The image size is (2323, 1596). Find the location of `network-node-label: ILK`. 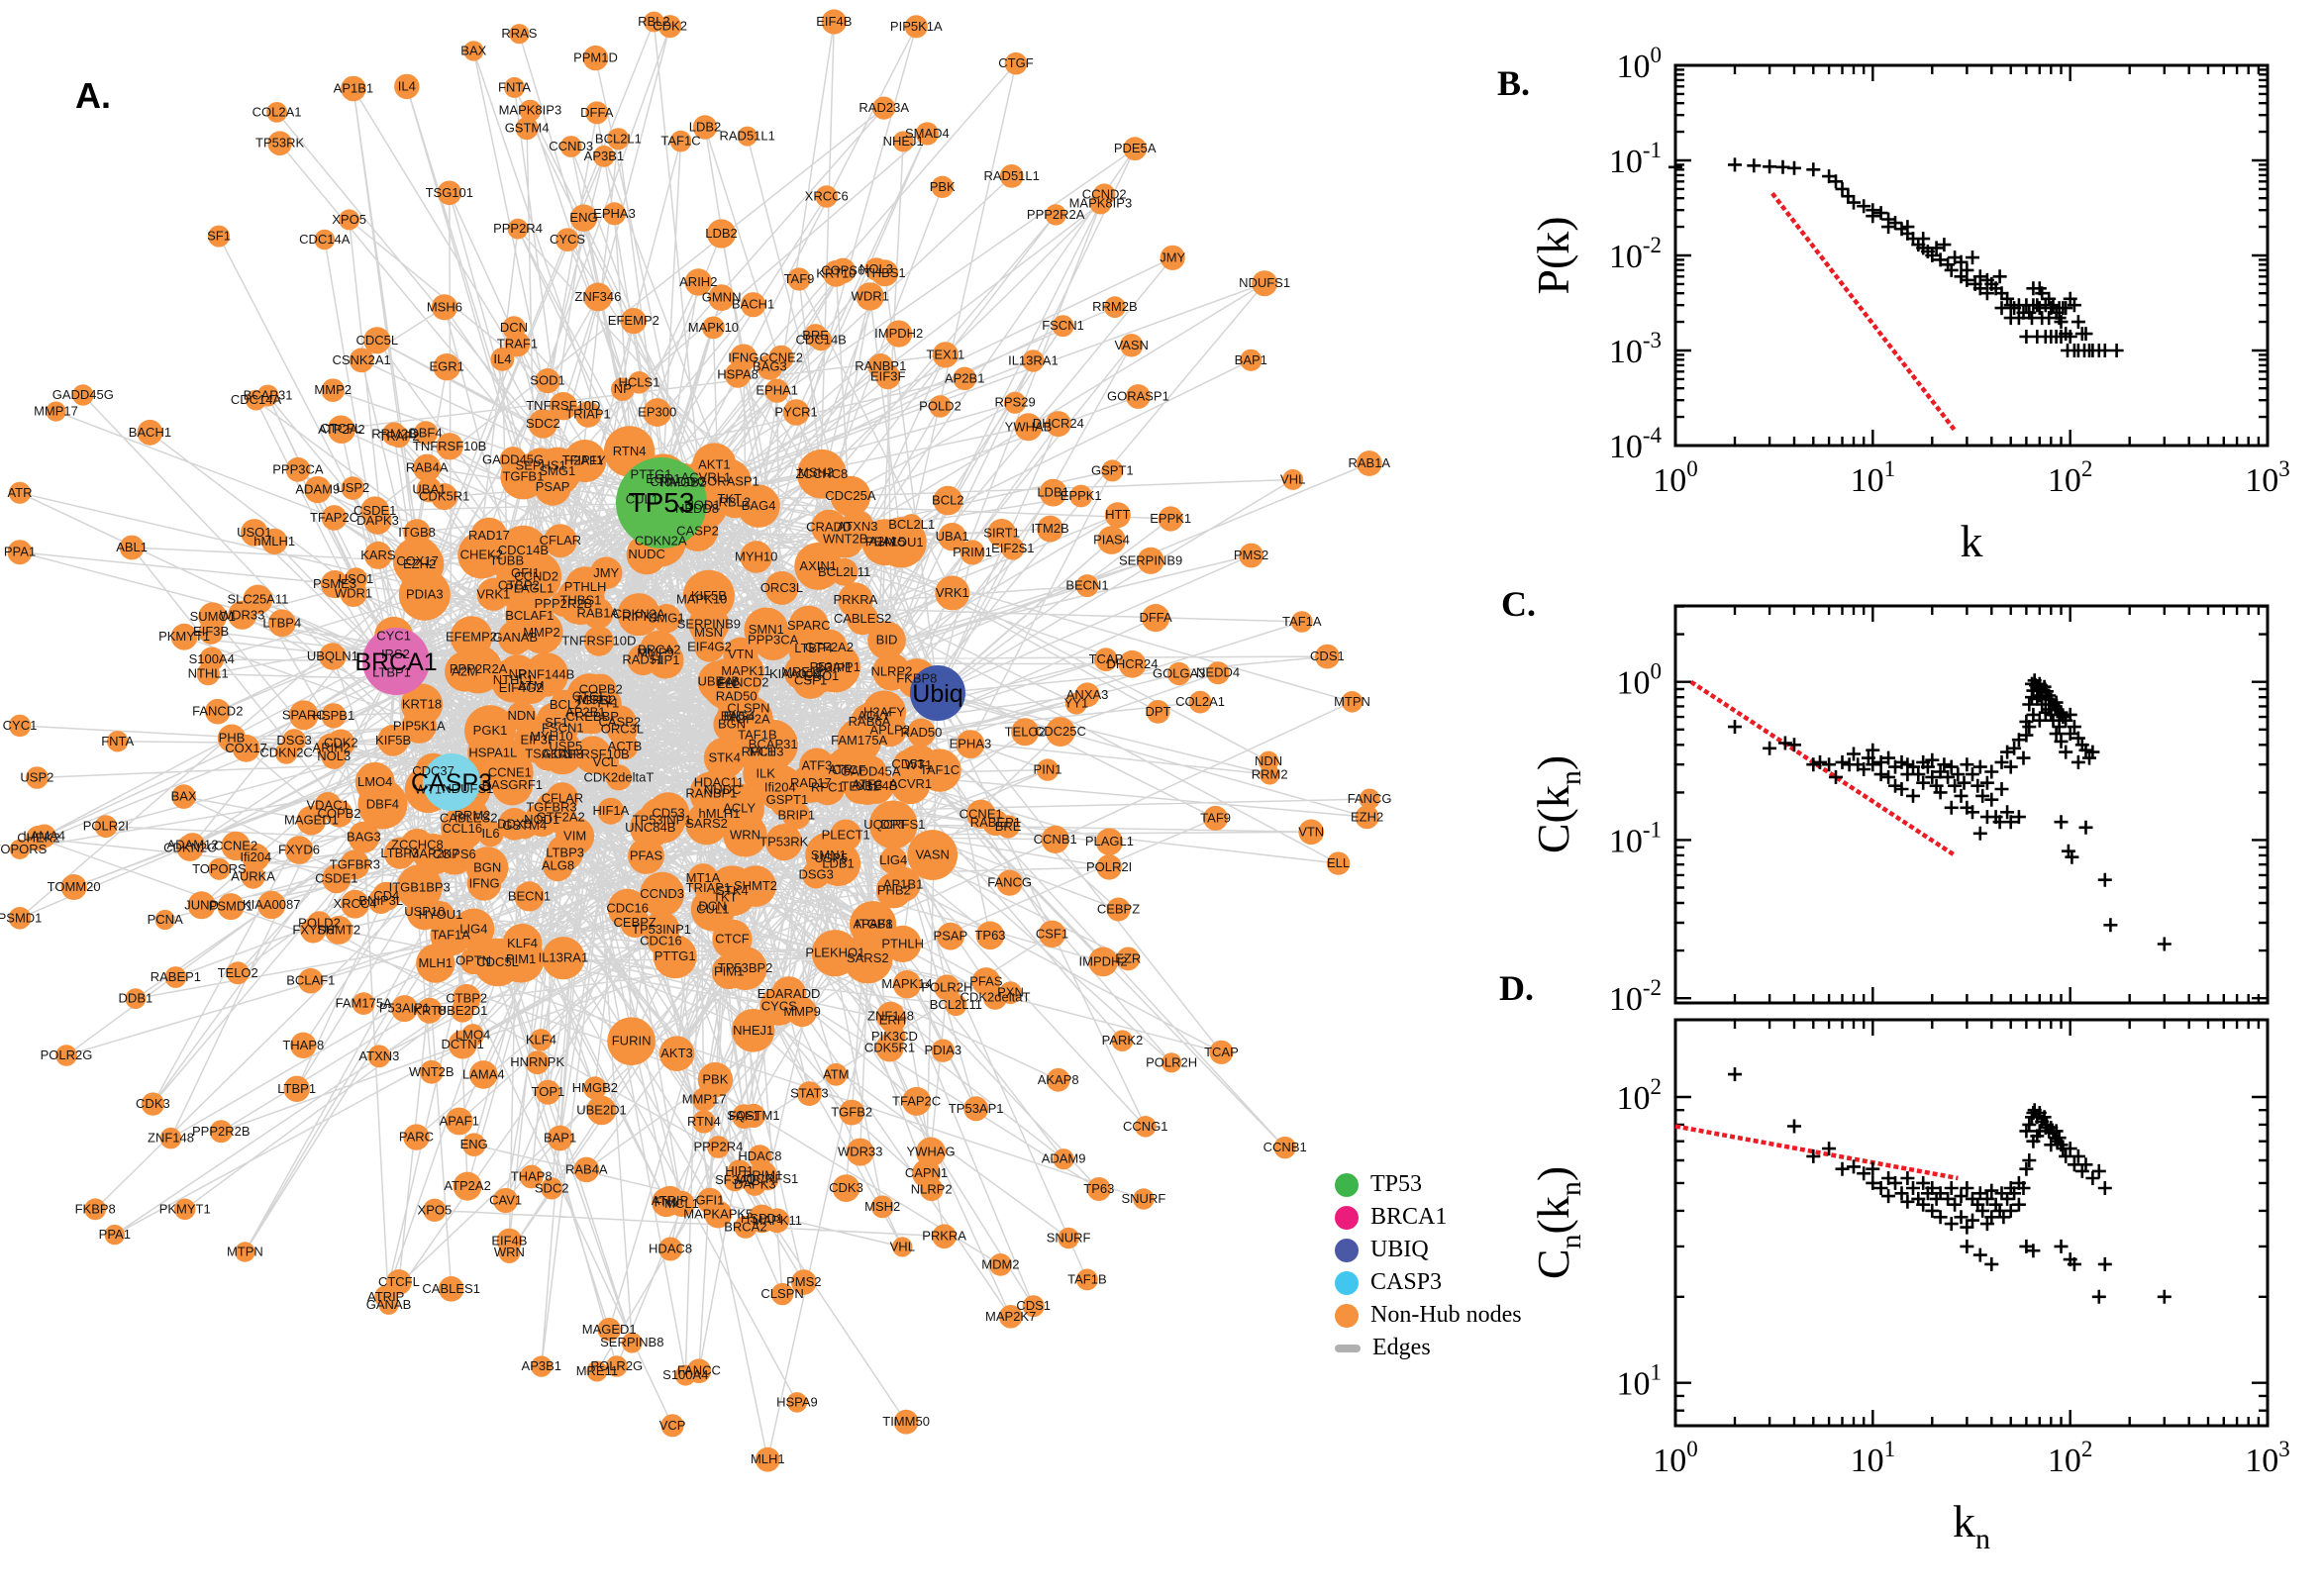

network-node-label: ILK is located at coordinates (765, 774).